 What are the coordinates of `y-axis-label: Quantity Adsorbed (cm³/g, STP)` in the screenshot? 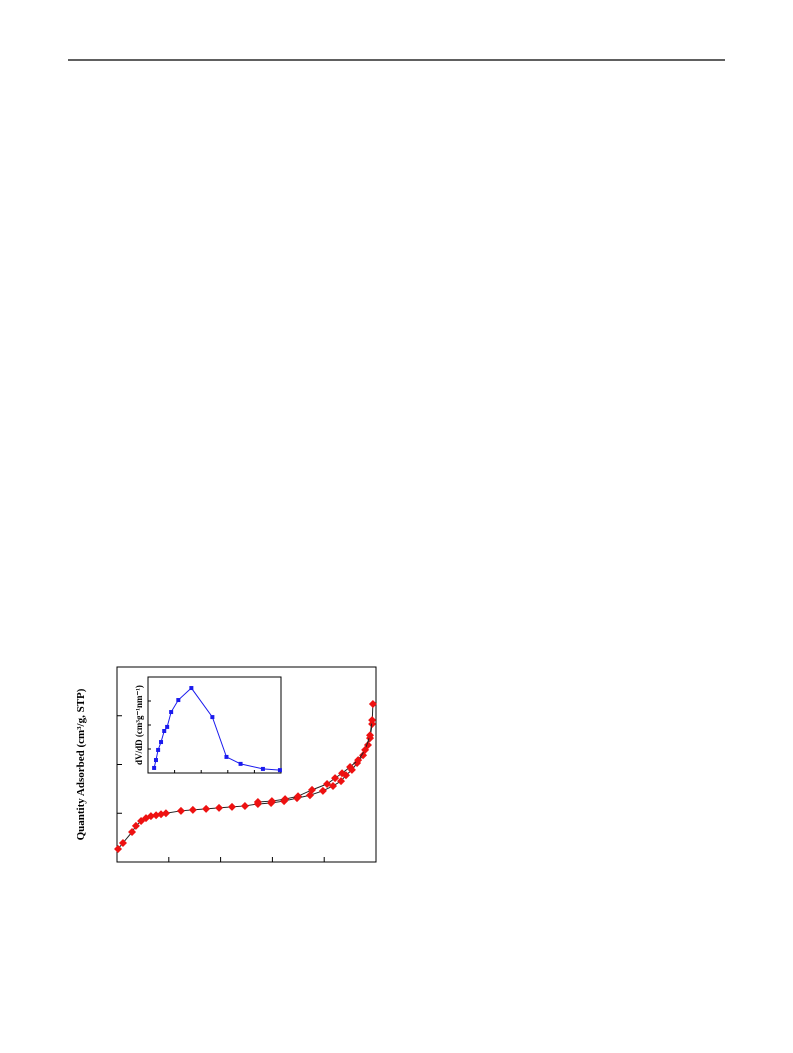 It's located at (81, 764).